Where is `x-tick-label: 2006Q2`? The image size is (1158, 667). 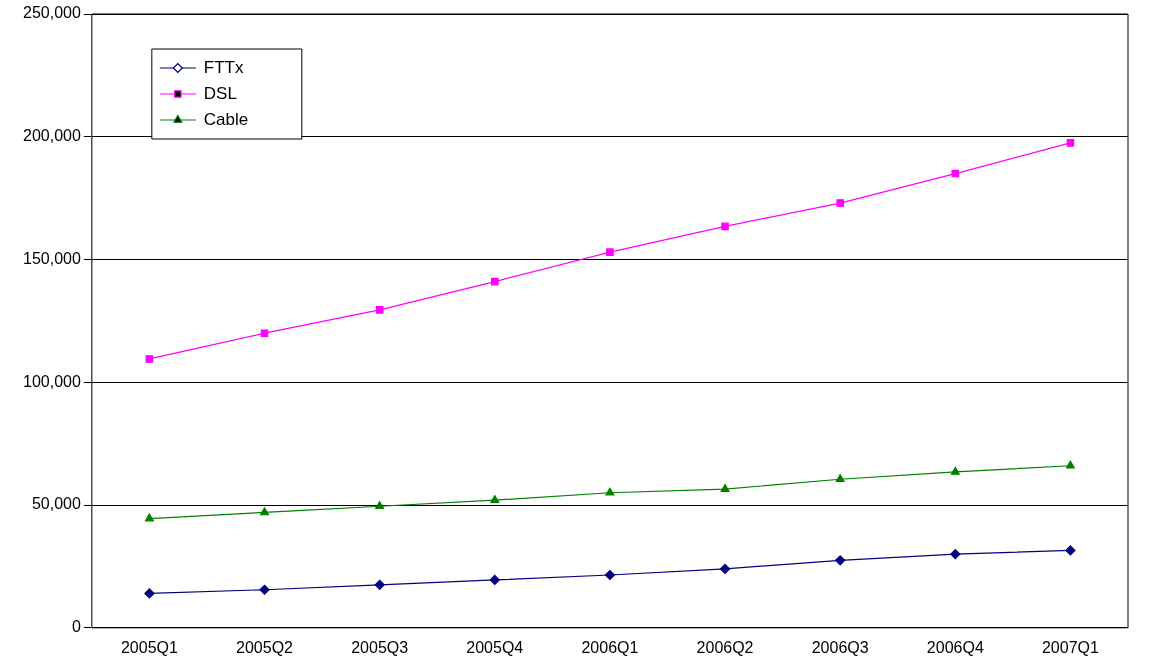
x-tick-label: 2006Q2 is located at coordinates (725, 647).